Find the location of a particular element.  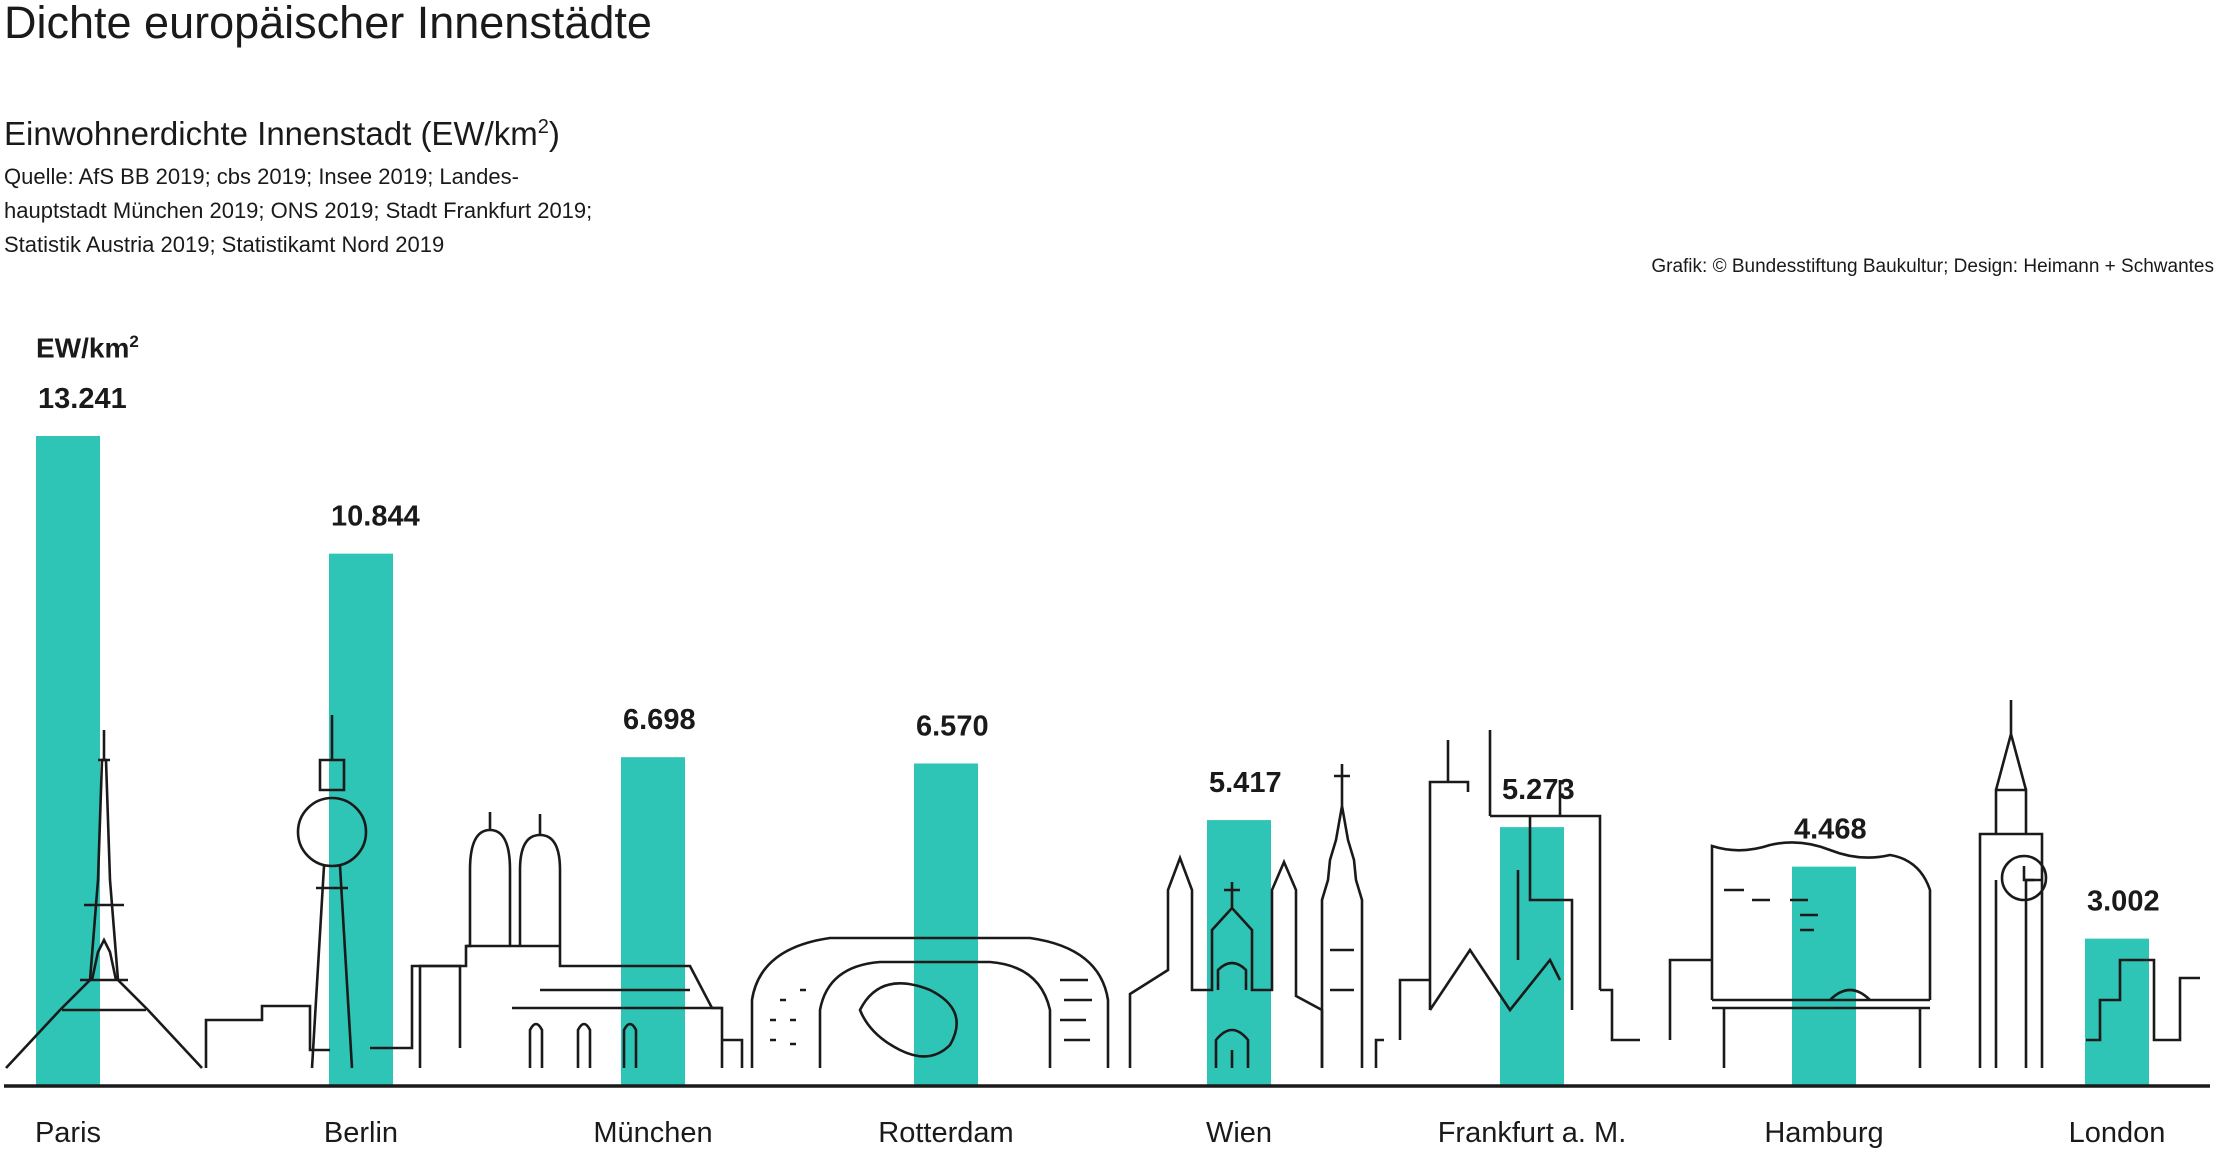

unit-label: EW/km2 is located at coordinates (87, 348).